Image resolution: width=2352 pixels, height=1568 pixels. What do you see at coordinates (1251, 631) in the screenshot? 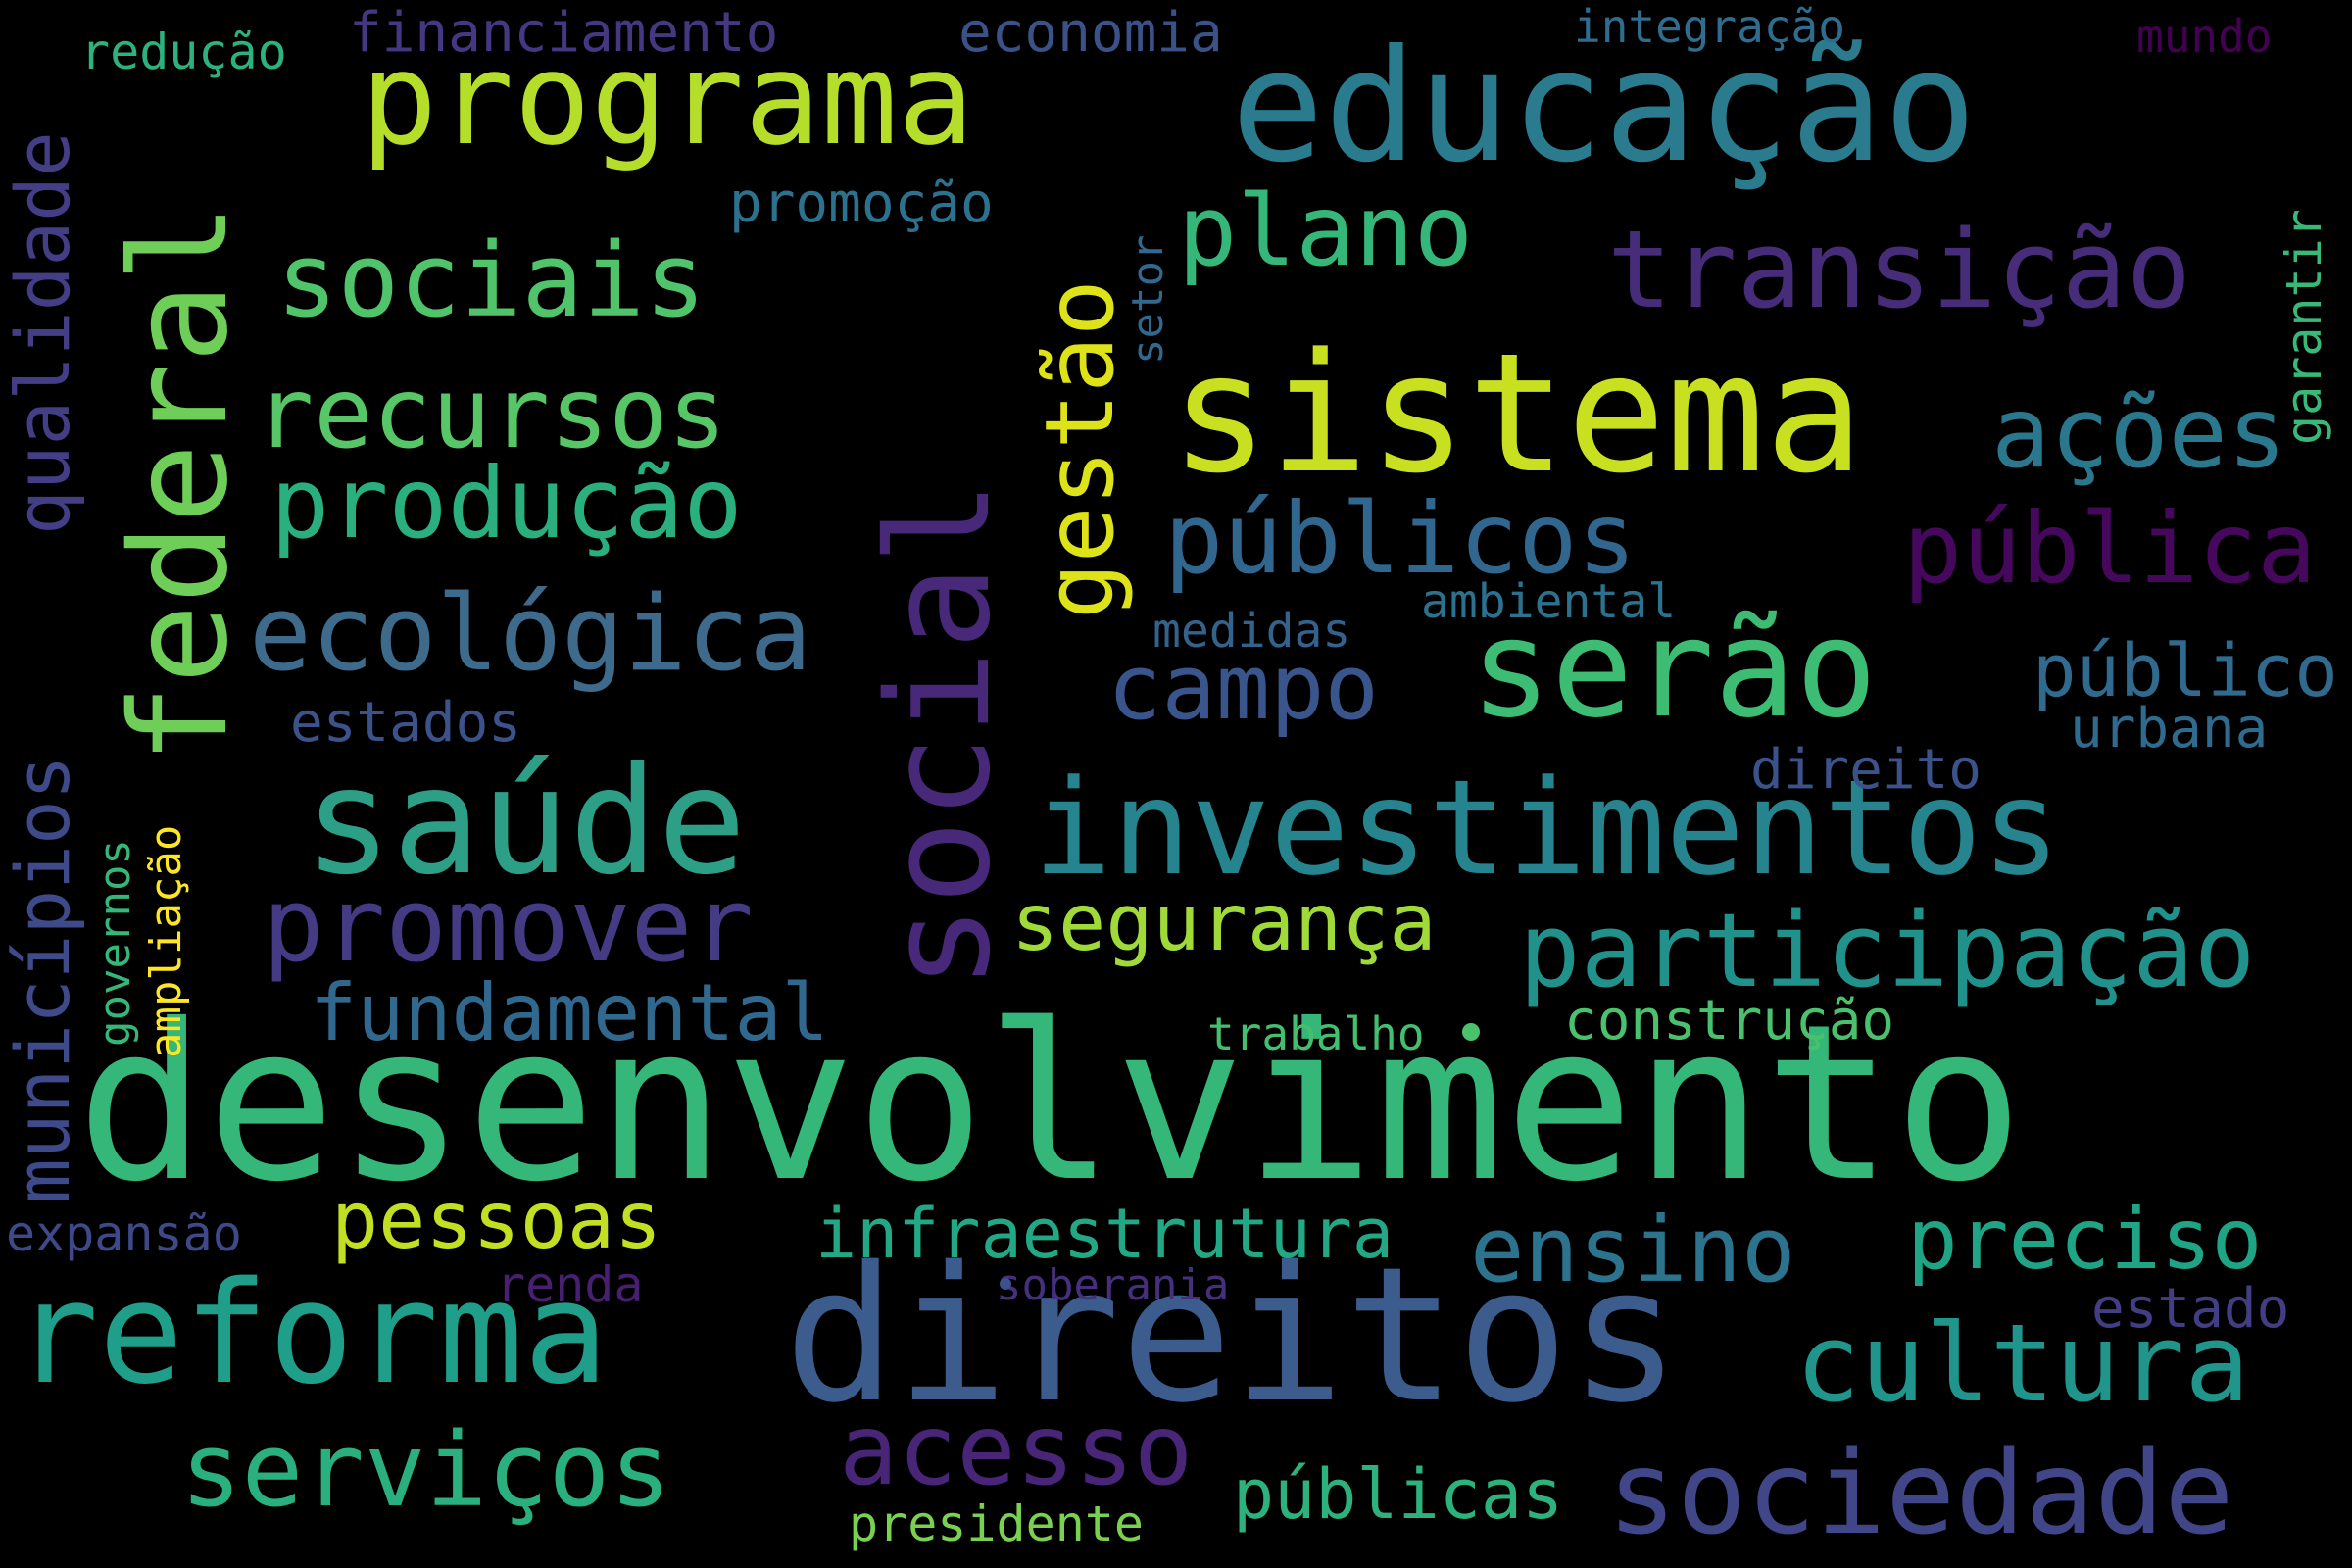
I see `word-medidas: medidas` at bounding box center [1251, 631].